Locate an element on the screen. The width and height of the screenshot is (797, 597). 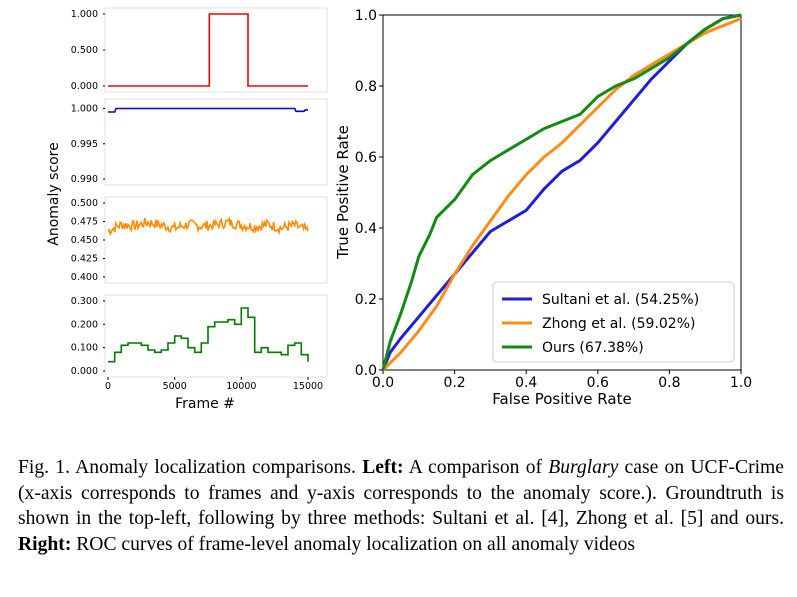
roc-xtick-label: 0.6 is located at coordinates (598, 383).